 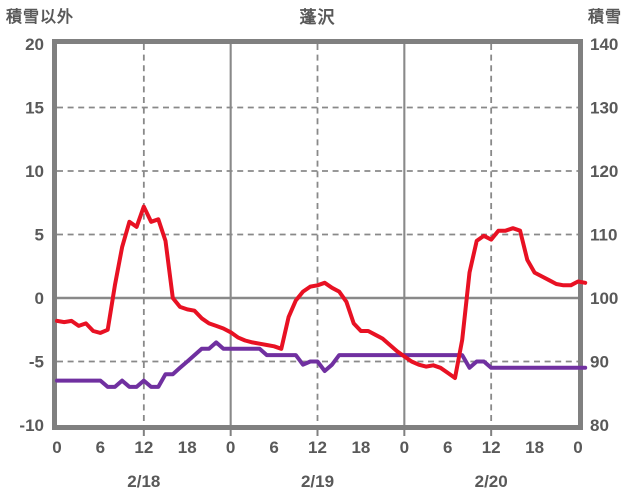 What do you see at coordinates (599, 362) in the screenshot?
I see `right-tick-label: 90` at bounding box center [599, 362].